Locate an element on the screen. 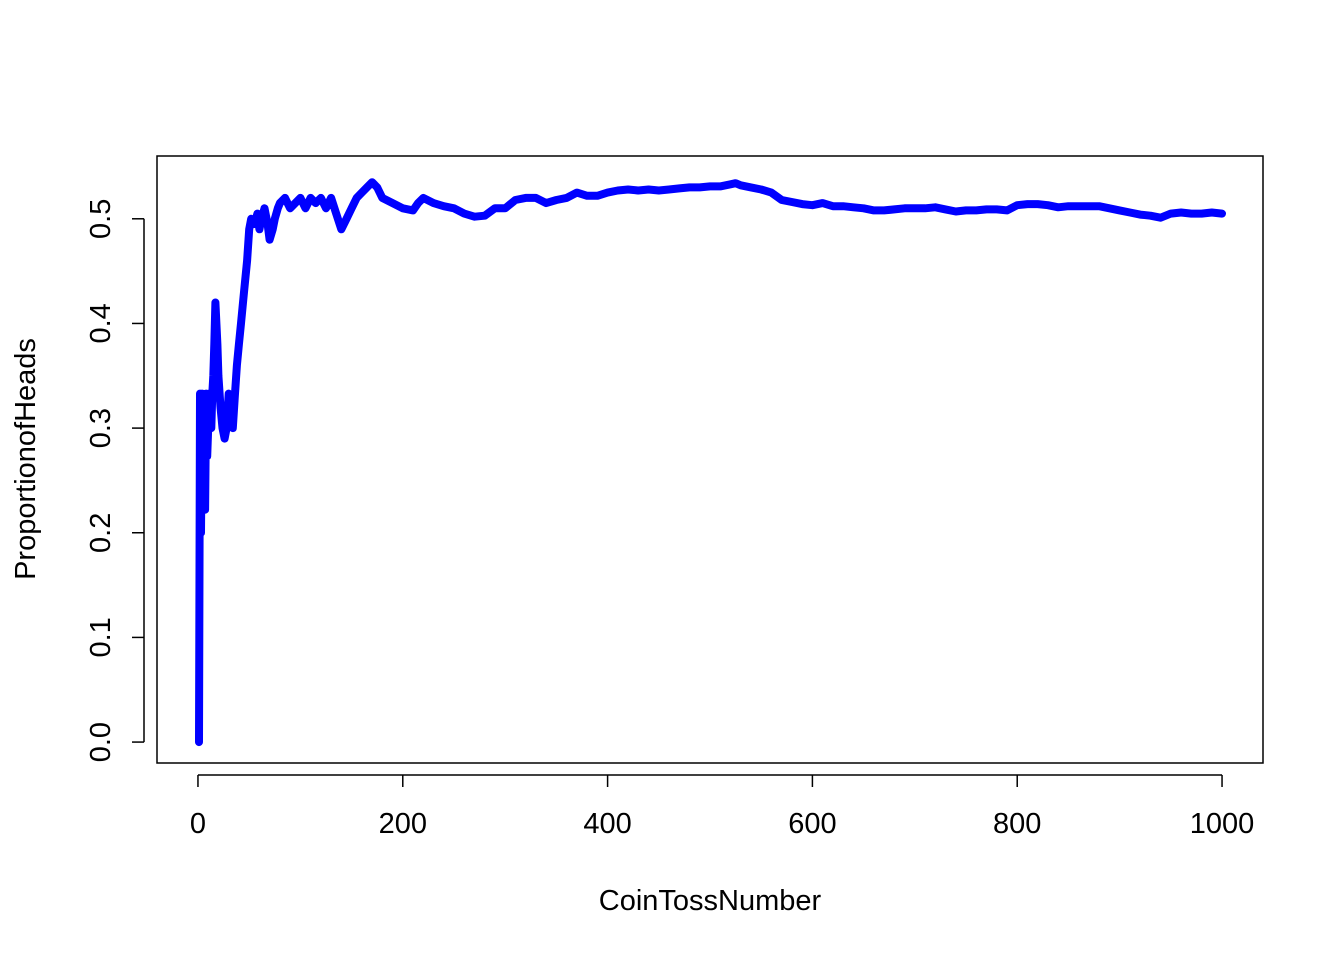  y-tick-label: 0.1 is located at coordinates (101, 637).